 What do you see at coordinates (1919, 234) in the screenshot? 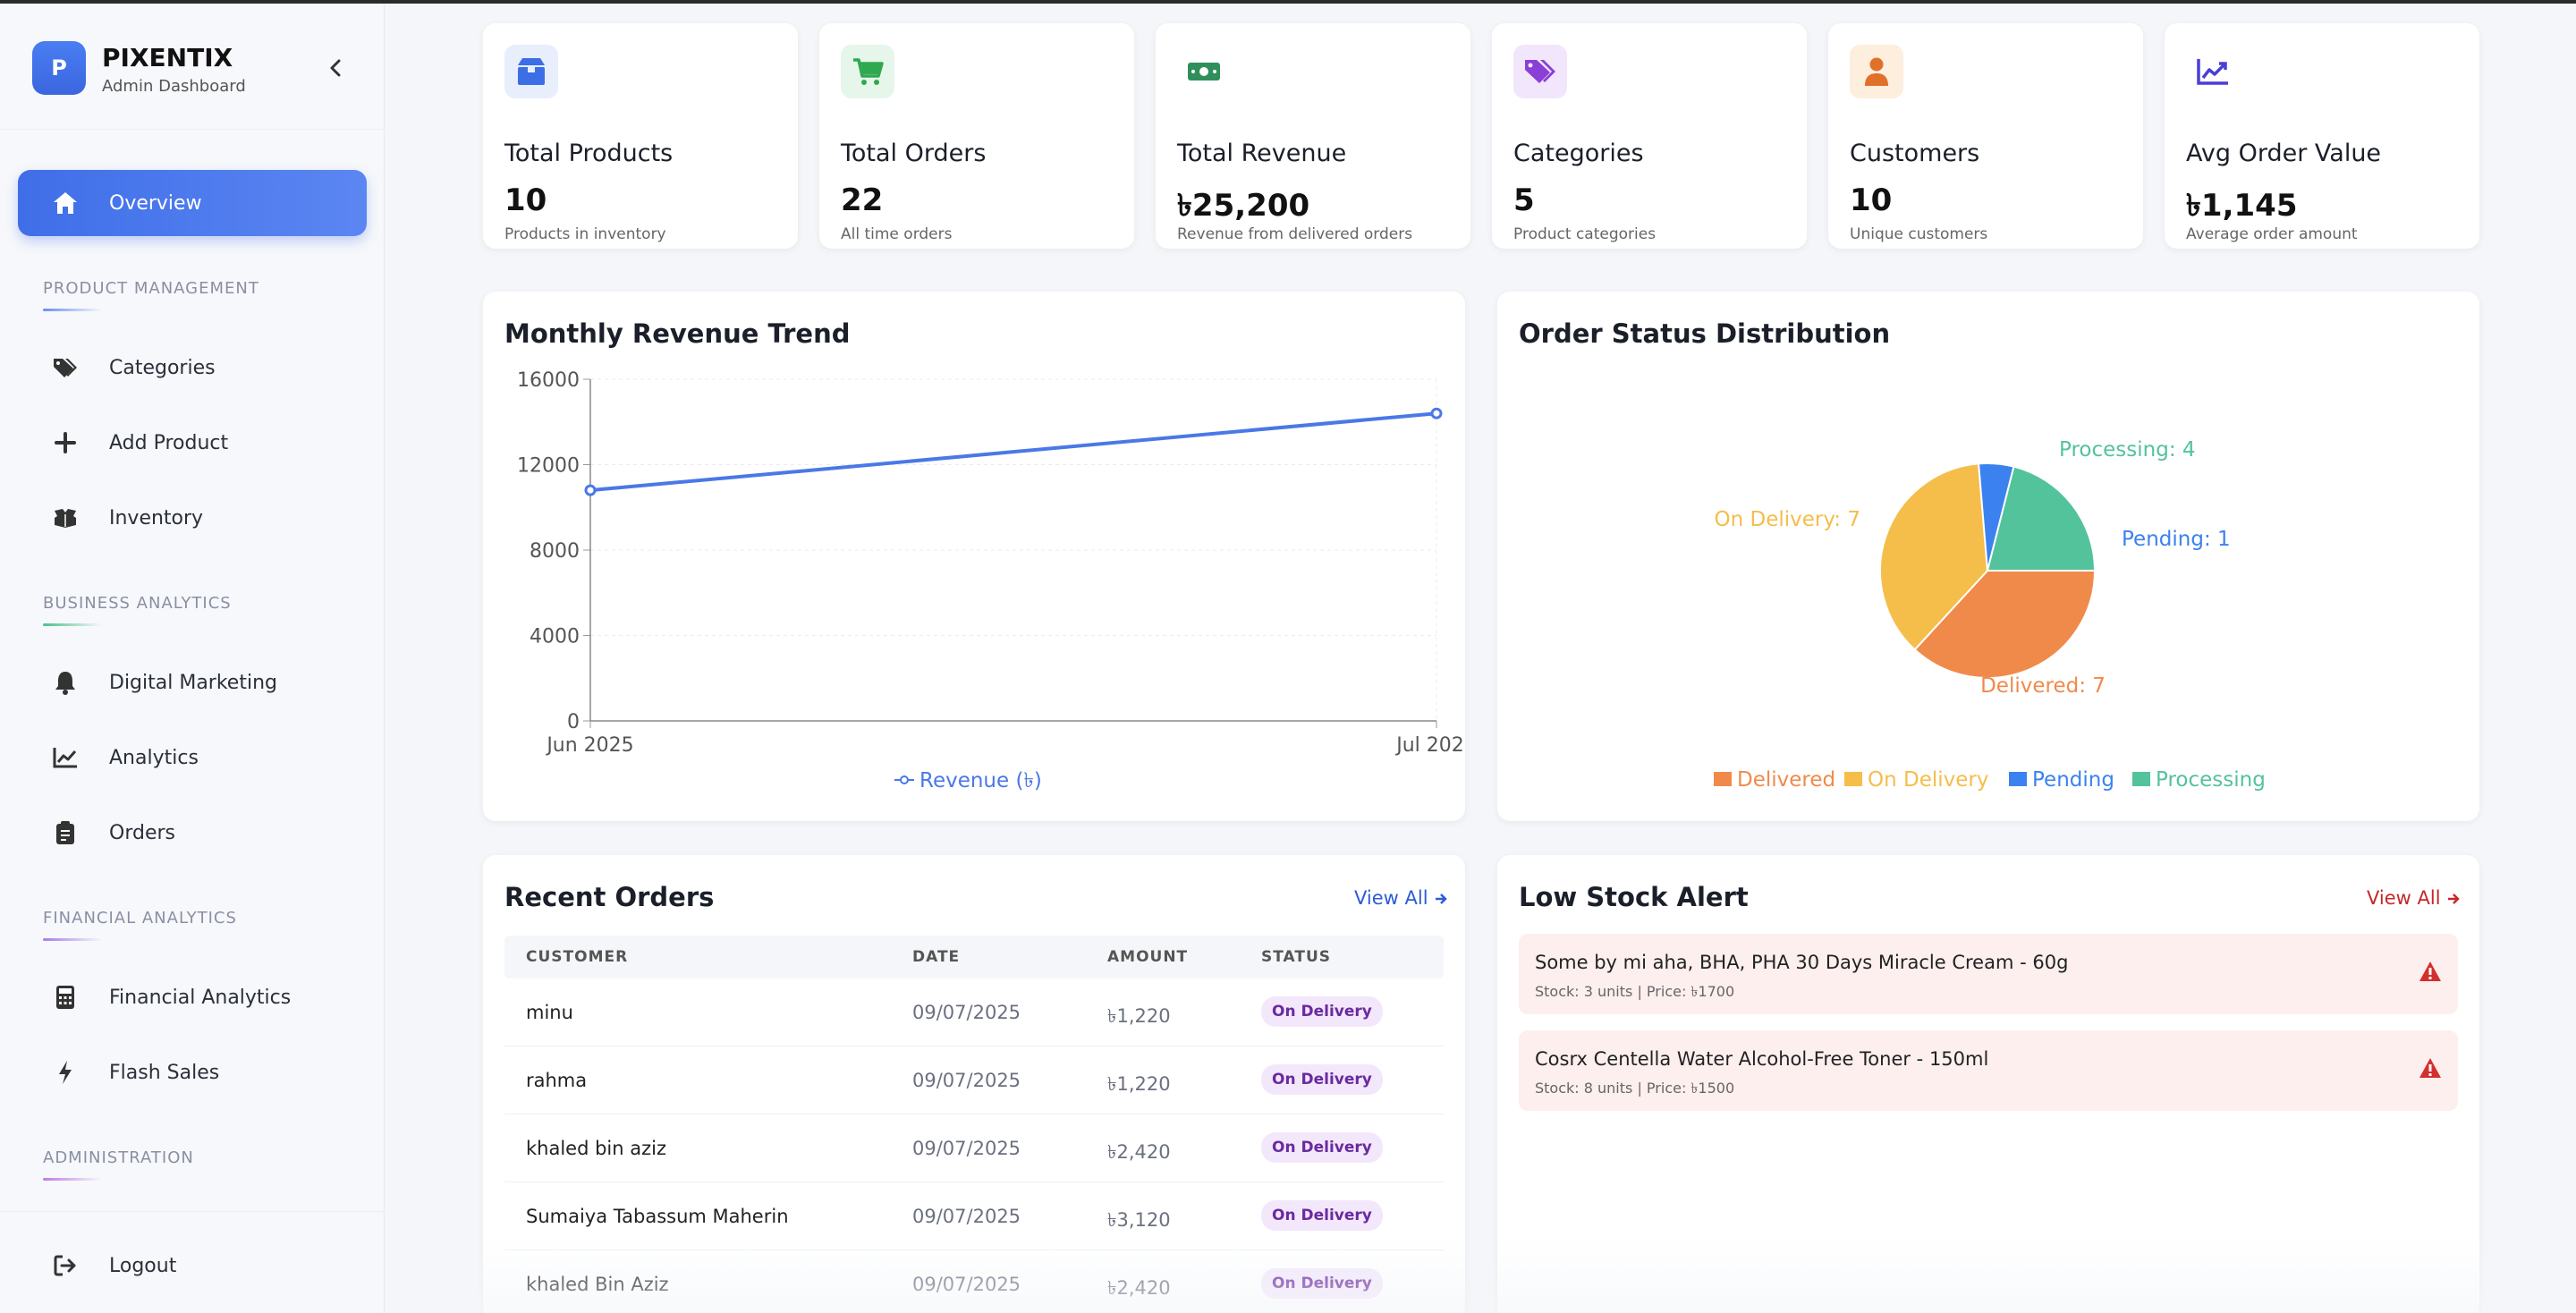
I see `stat-subtitle: Unique customers` at bounding box center [1919, 234].